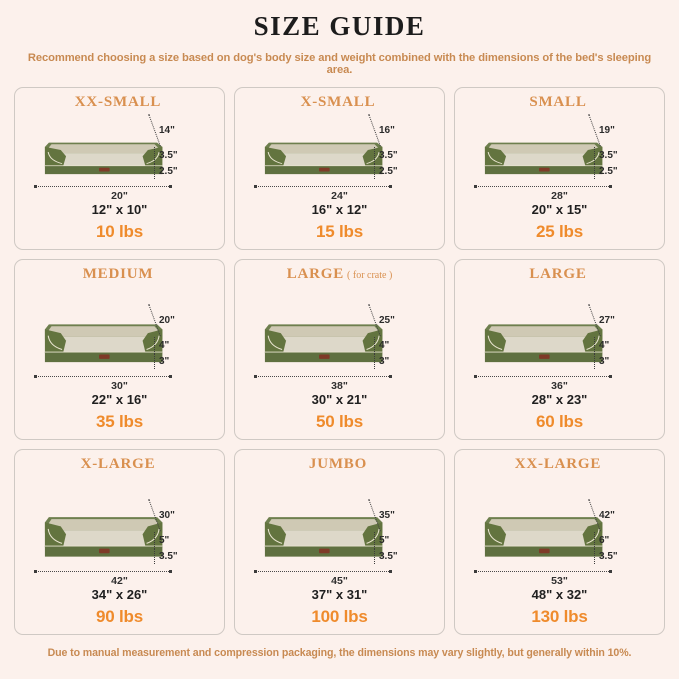  What do you see at coordinates (339, 196) in the screenshot?
I see `width-dimension-label: 24"` at bounding box center [339, 196].